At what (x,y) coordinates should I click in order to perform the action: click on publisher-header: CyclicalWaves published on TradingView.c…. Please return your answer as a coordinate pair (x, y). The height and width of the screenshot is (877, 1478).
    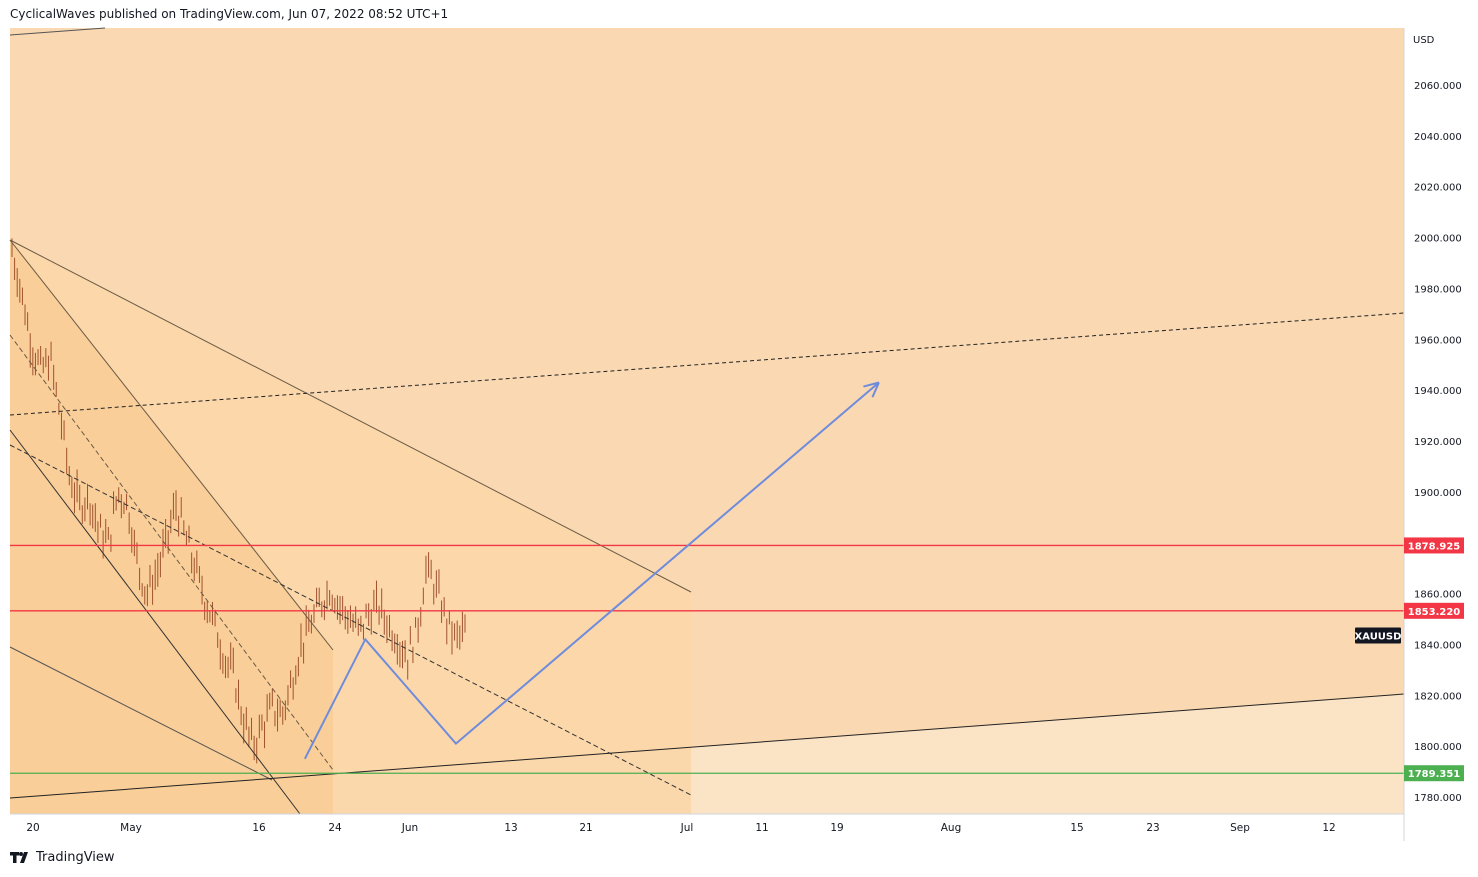
    Looking at the image, I should click on (229, 14).